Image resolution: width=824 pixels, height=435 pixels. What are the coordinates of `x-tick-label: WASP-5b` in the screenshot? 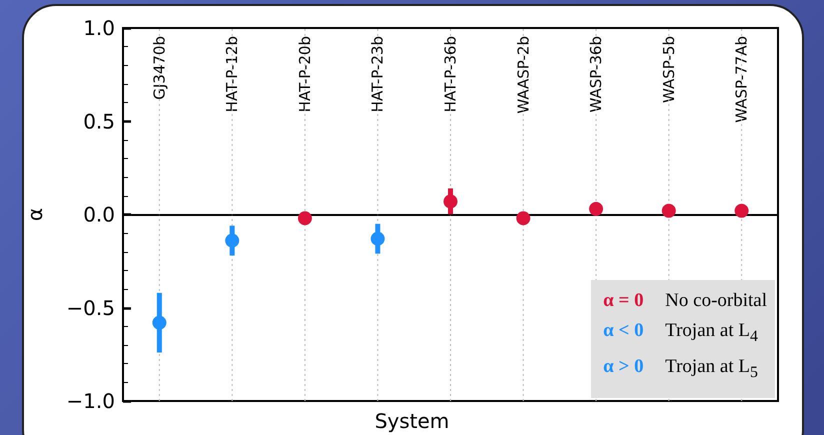 It's located at (669, 69).